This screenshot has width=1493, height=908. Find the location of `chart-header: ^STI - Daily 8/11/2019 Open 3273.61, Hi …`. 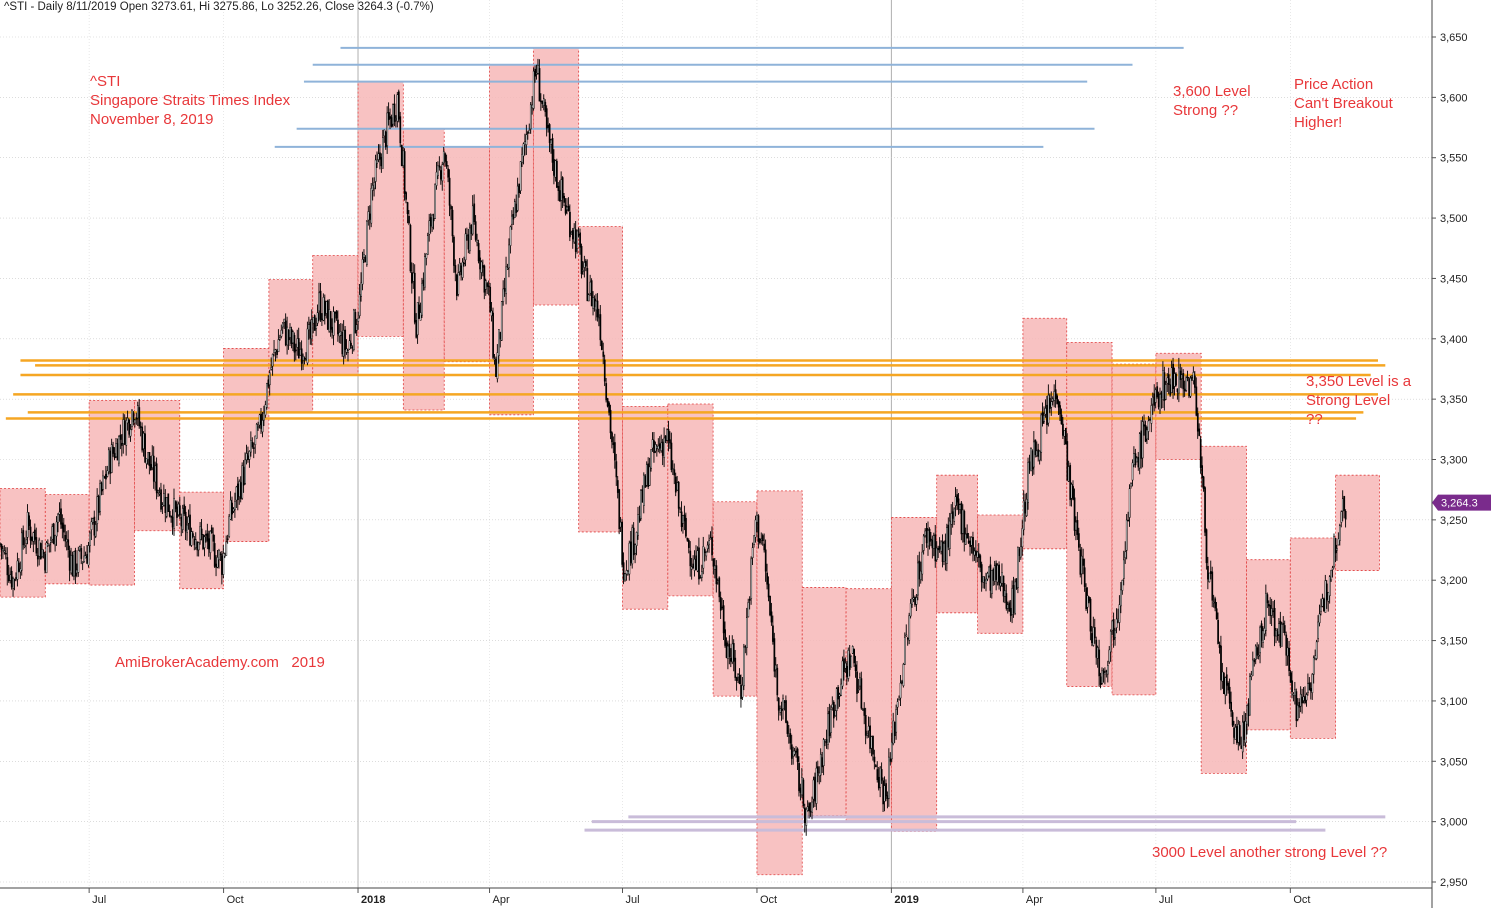

chart-header: ^STI - Daily 8/11/2019 Open 3273.61, Hi … is located at coordinates (219, 7).